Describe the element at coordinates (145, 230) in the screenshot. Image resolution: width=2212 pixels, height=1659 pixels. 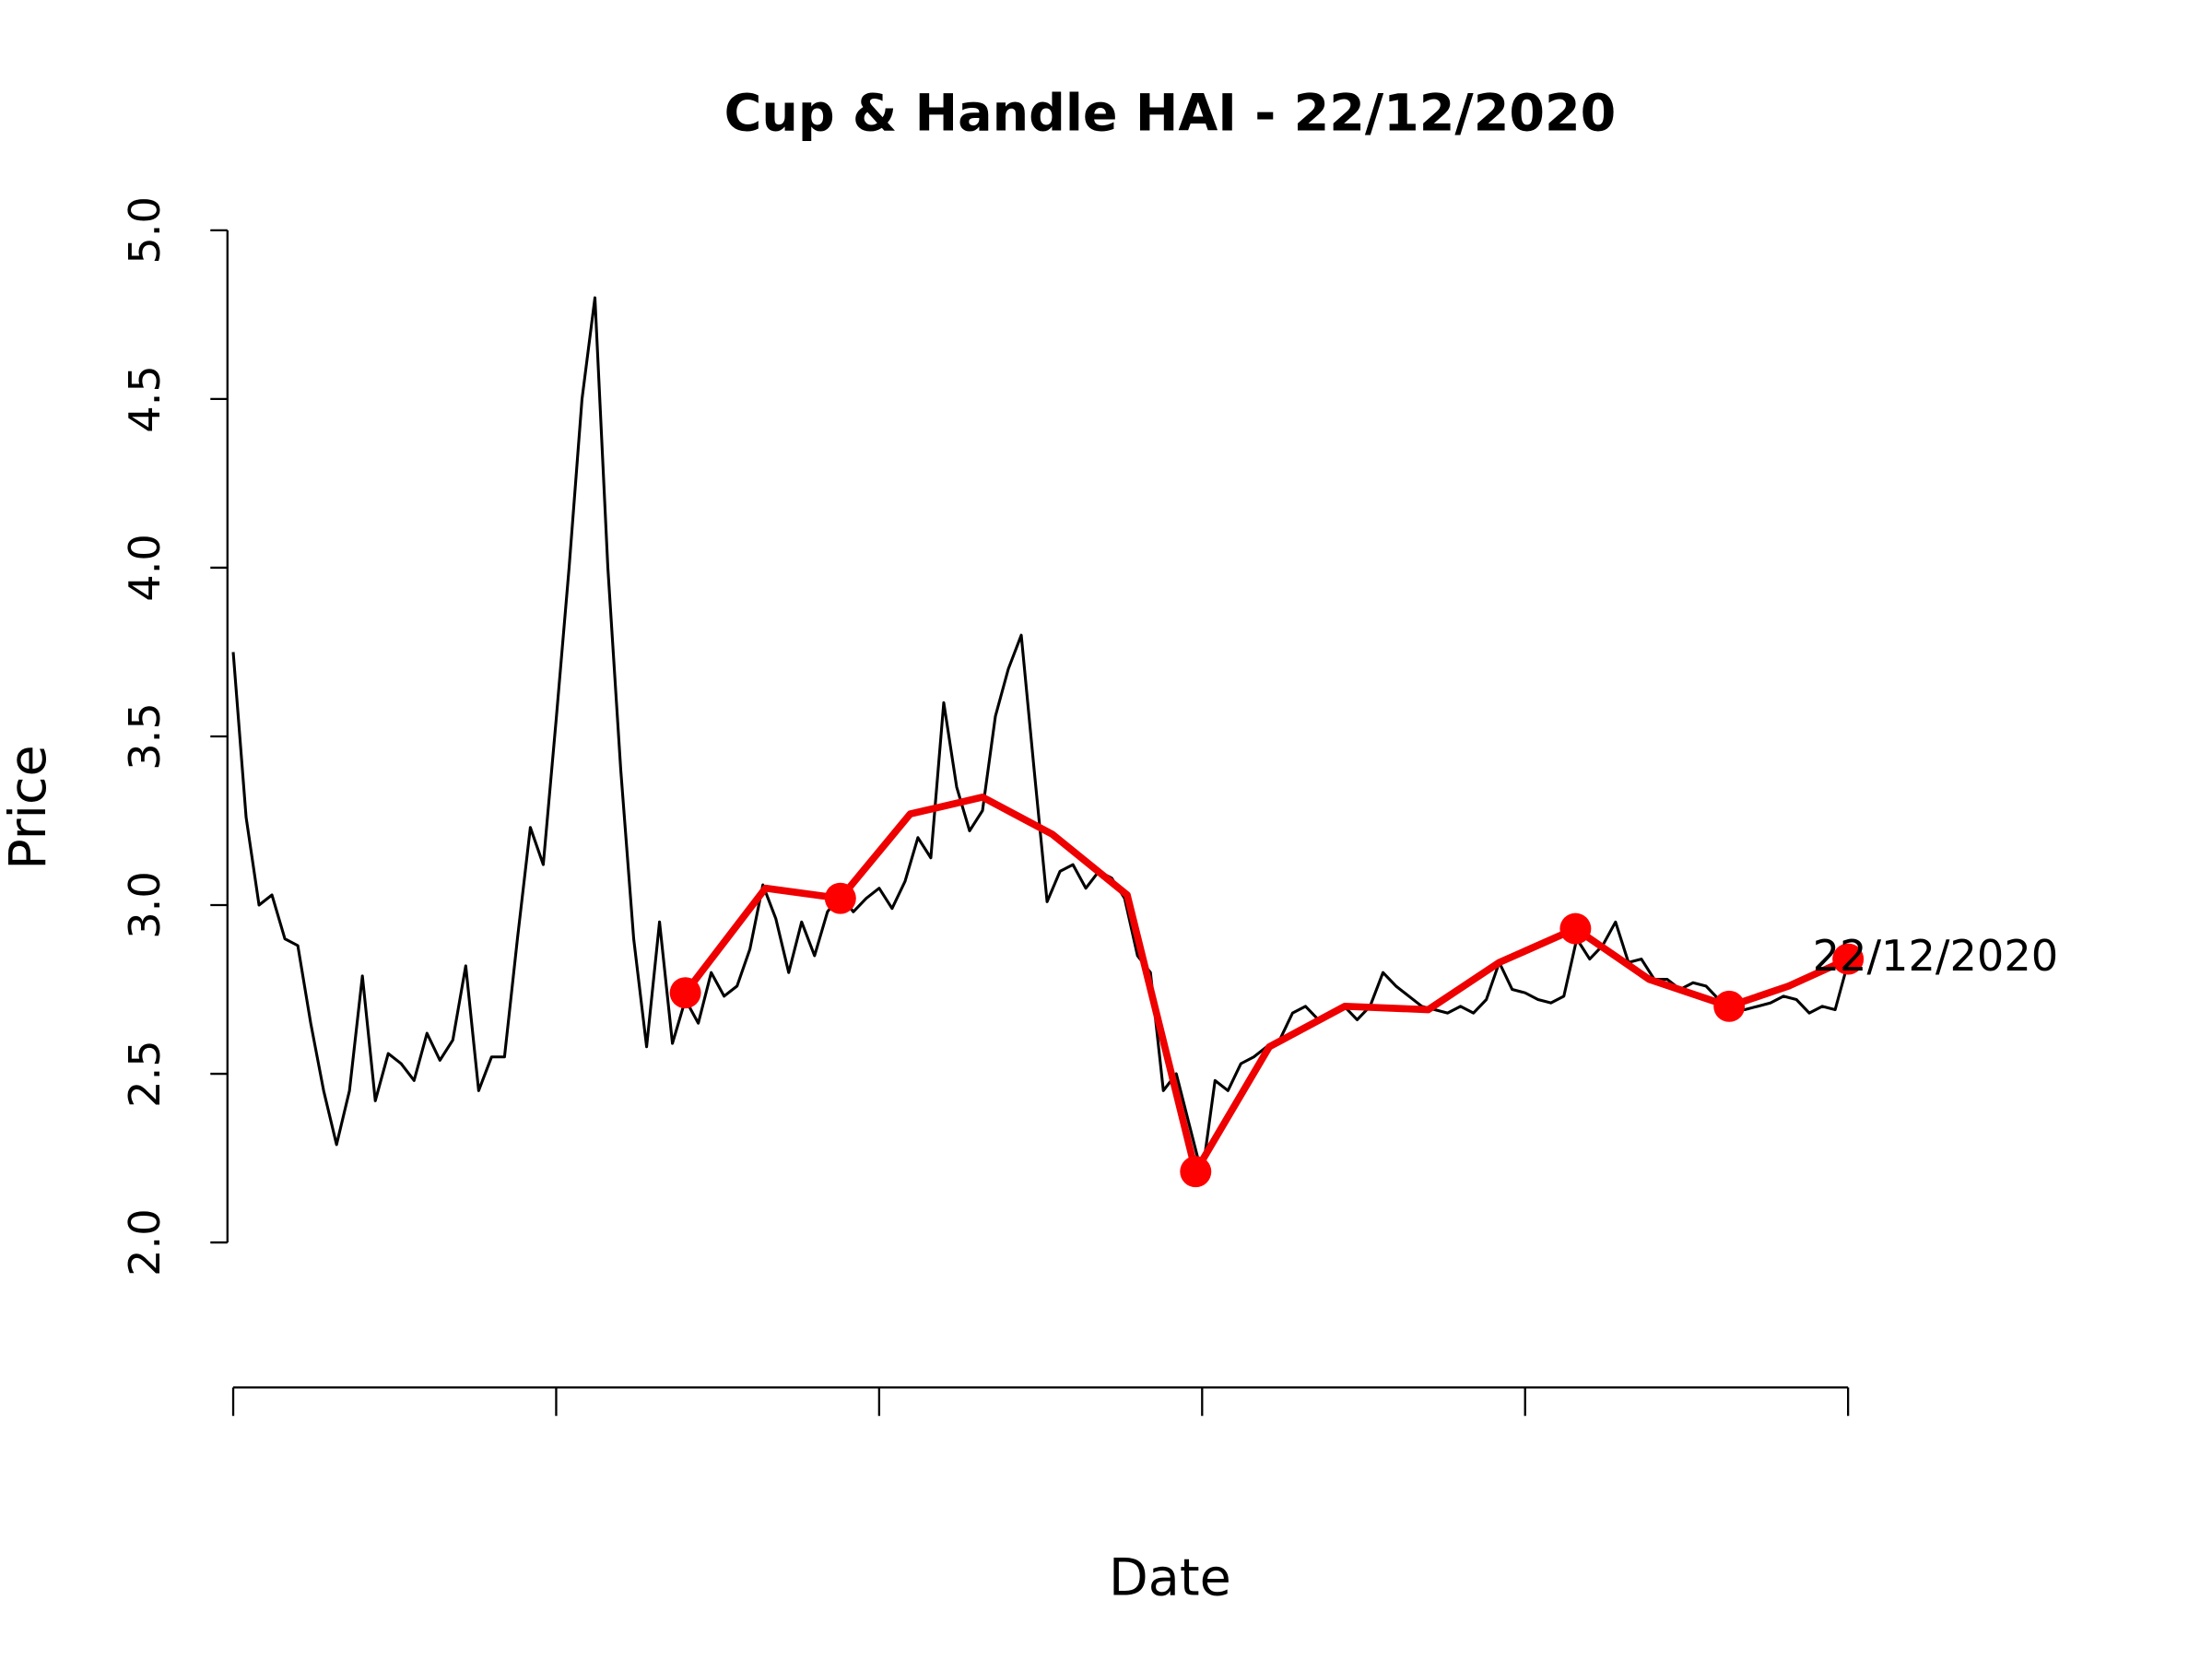
I see `y-tick-label: 5.0` at that location.